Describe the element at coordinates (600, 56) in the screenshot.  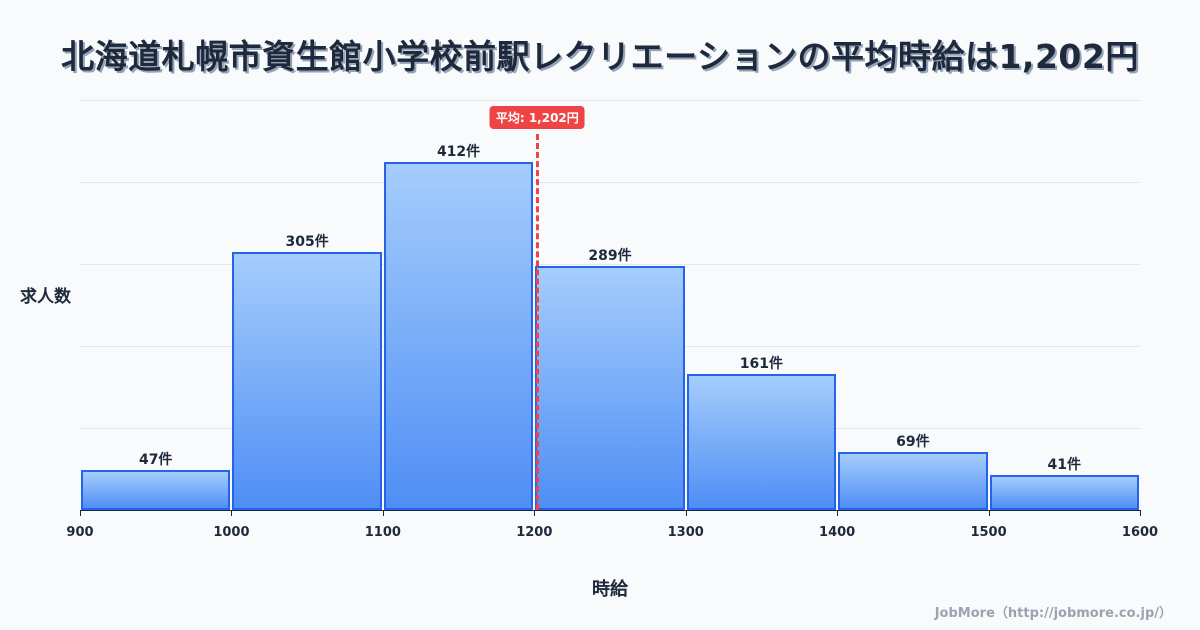
I see `chart-title: 北海道札幌市資生館小学校前駅レクリエーションの平均時給は1,202円` at that location.